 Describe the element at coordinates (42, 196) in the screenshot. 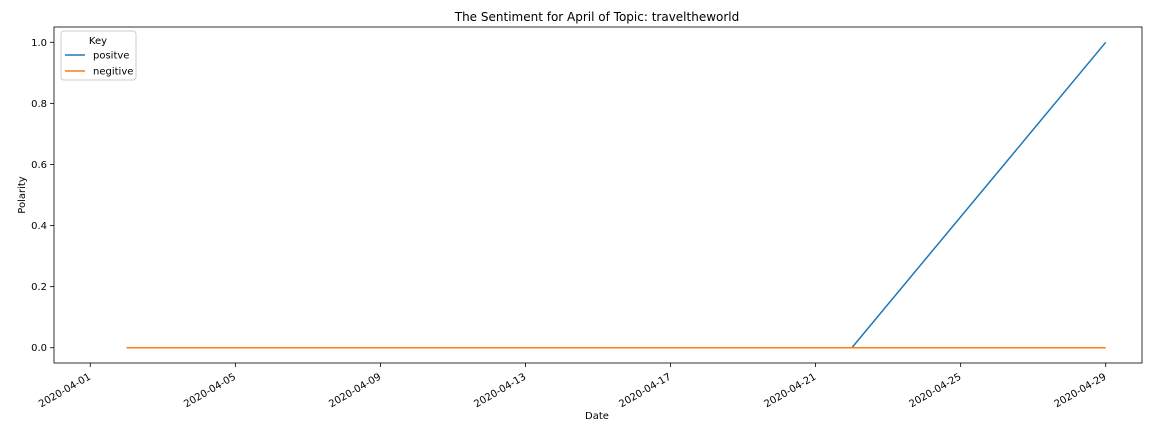

I see `y-axis: 0.0 0.2 0.4 0.6 0.8 1.0` at that location.